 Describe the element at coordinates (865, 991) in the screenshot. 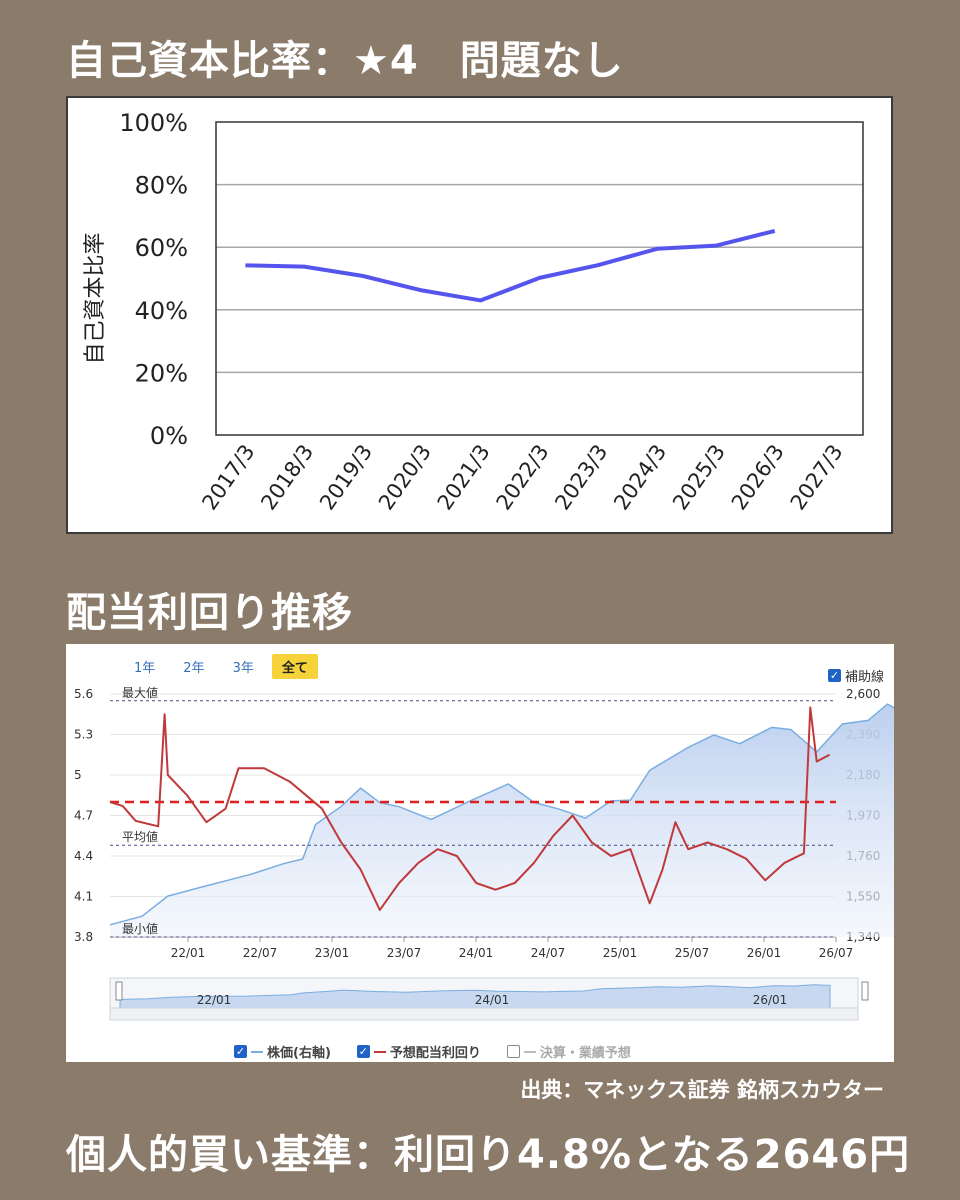

I see `navigator-handle-right` at that location.